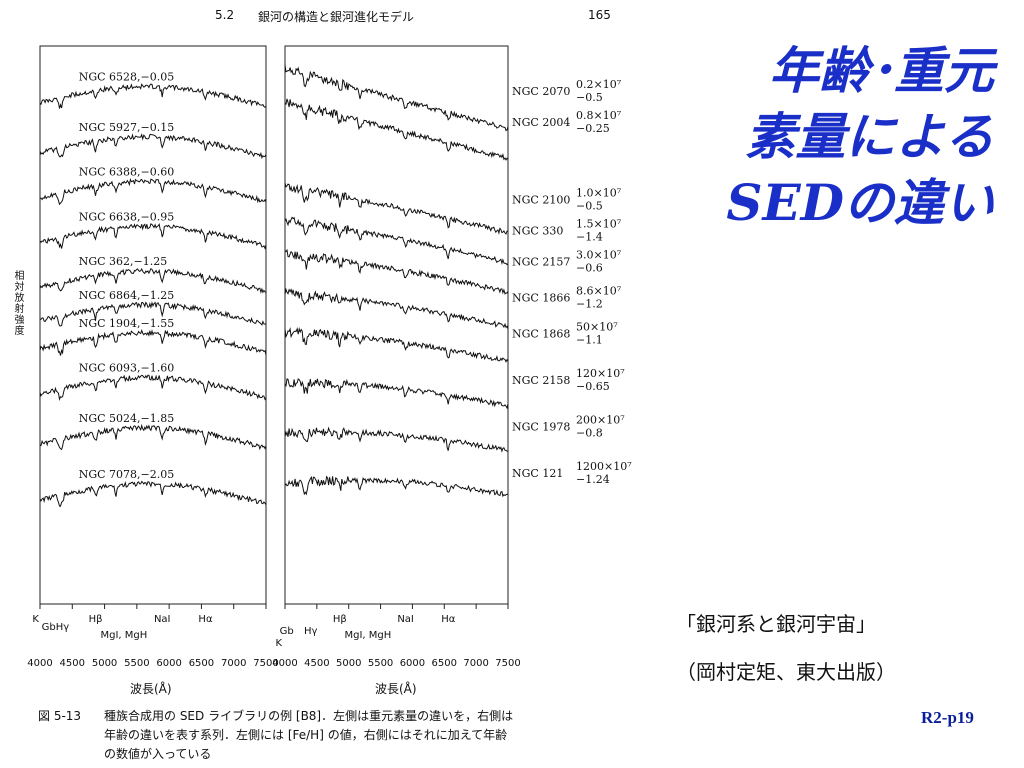  What do you see at coordinates (599, 223) in the screenshot?
I see `series-age-label: 1.5×10⁷` at bounding box center [599, 223].